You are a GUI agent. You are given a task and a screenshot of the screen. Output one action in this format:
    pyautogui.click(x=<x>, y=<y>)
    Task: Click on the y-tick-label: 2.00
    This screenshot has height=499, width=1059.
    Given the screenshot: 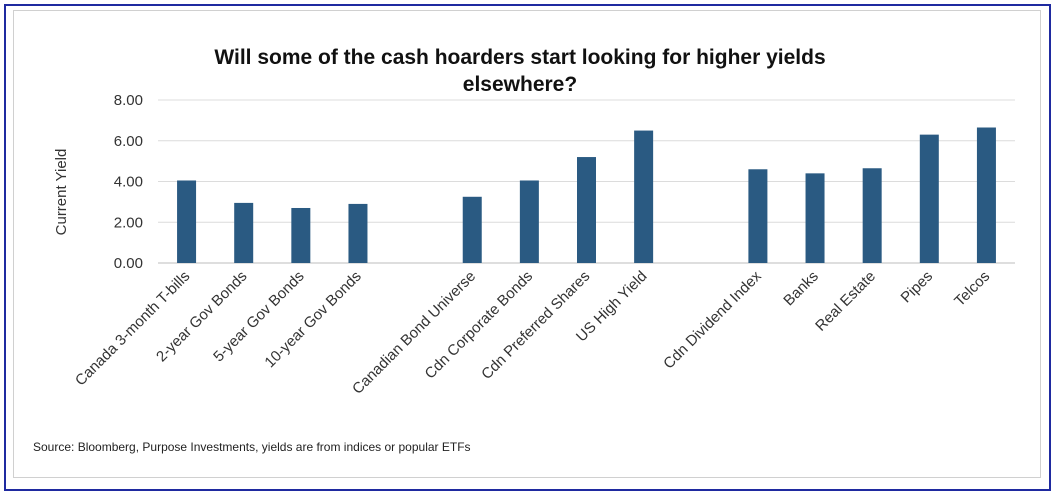 What is the action you would take?
    pyautogui.click(x=128, y=222)
    